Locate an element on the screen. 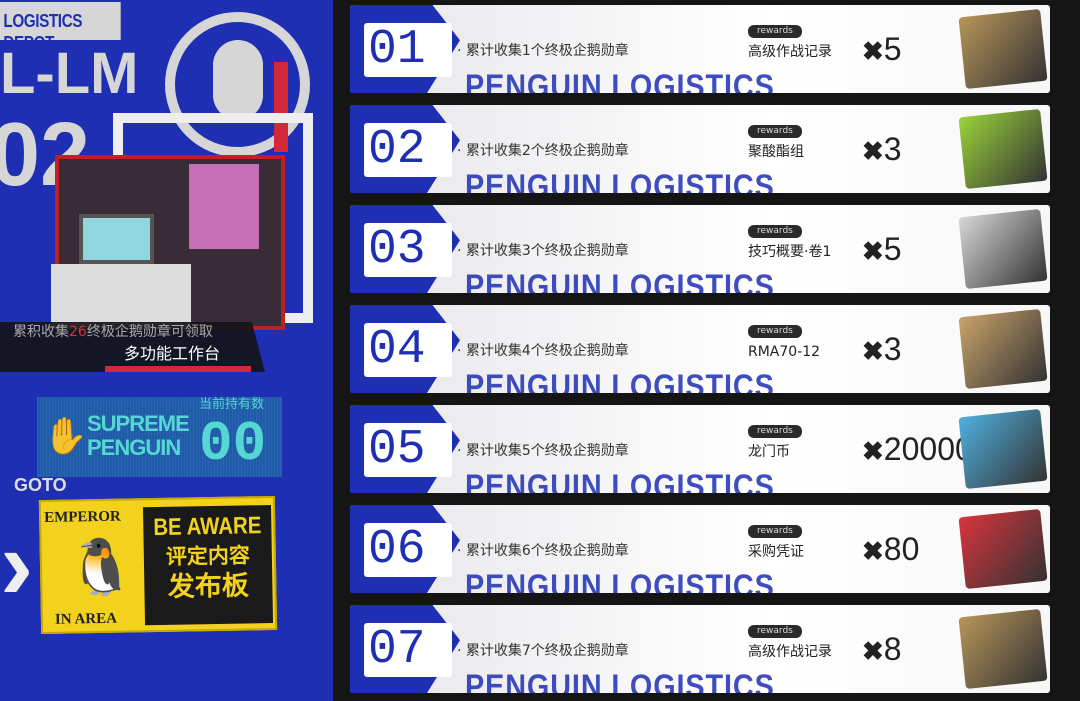  collect-hint: 累积收集26终极企鹅勋章可领取 is located at coordinates (113, 332).